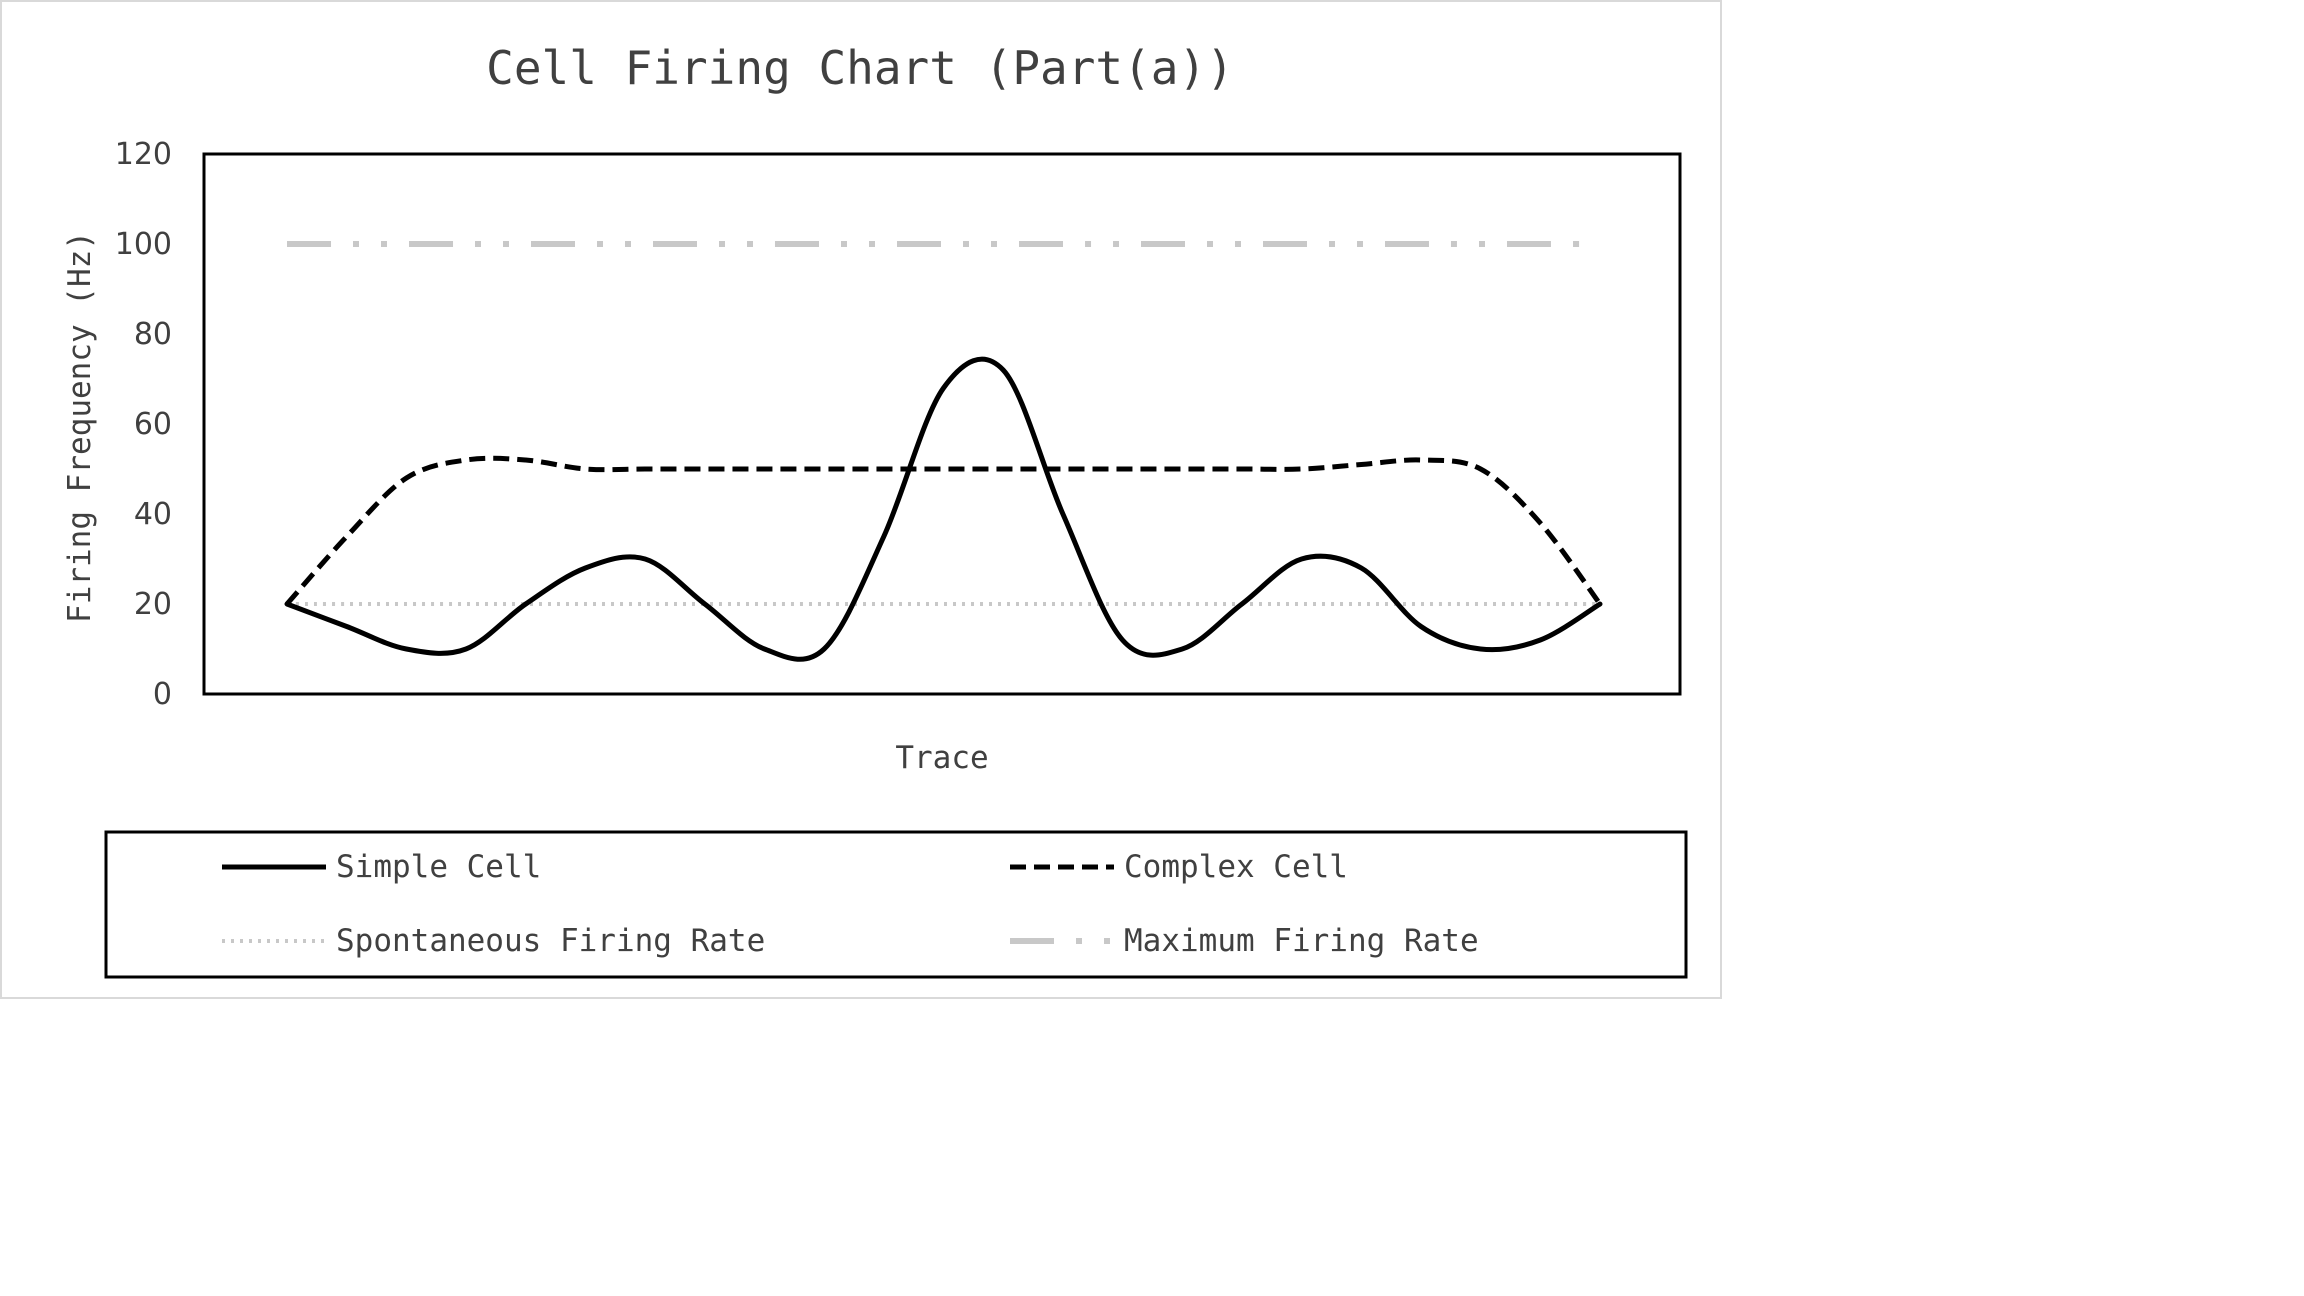 This screenshot has height=1296, width=2304. What do you see at coordinates (944, 530) in the screenshot?
I see `series-line-complex-cell` at bounding box center [944, 530].